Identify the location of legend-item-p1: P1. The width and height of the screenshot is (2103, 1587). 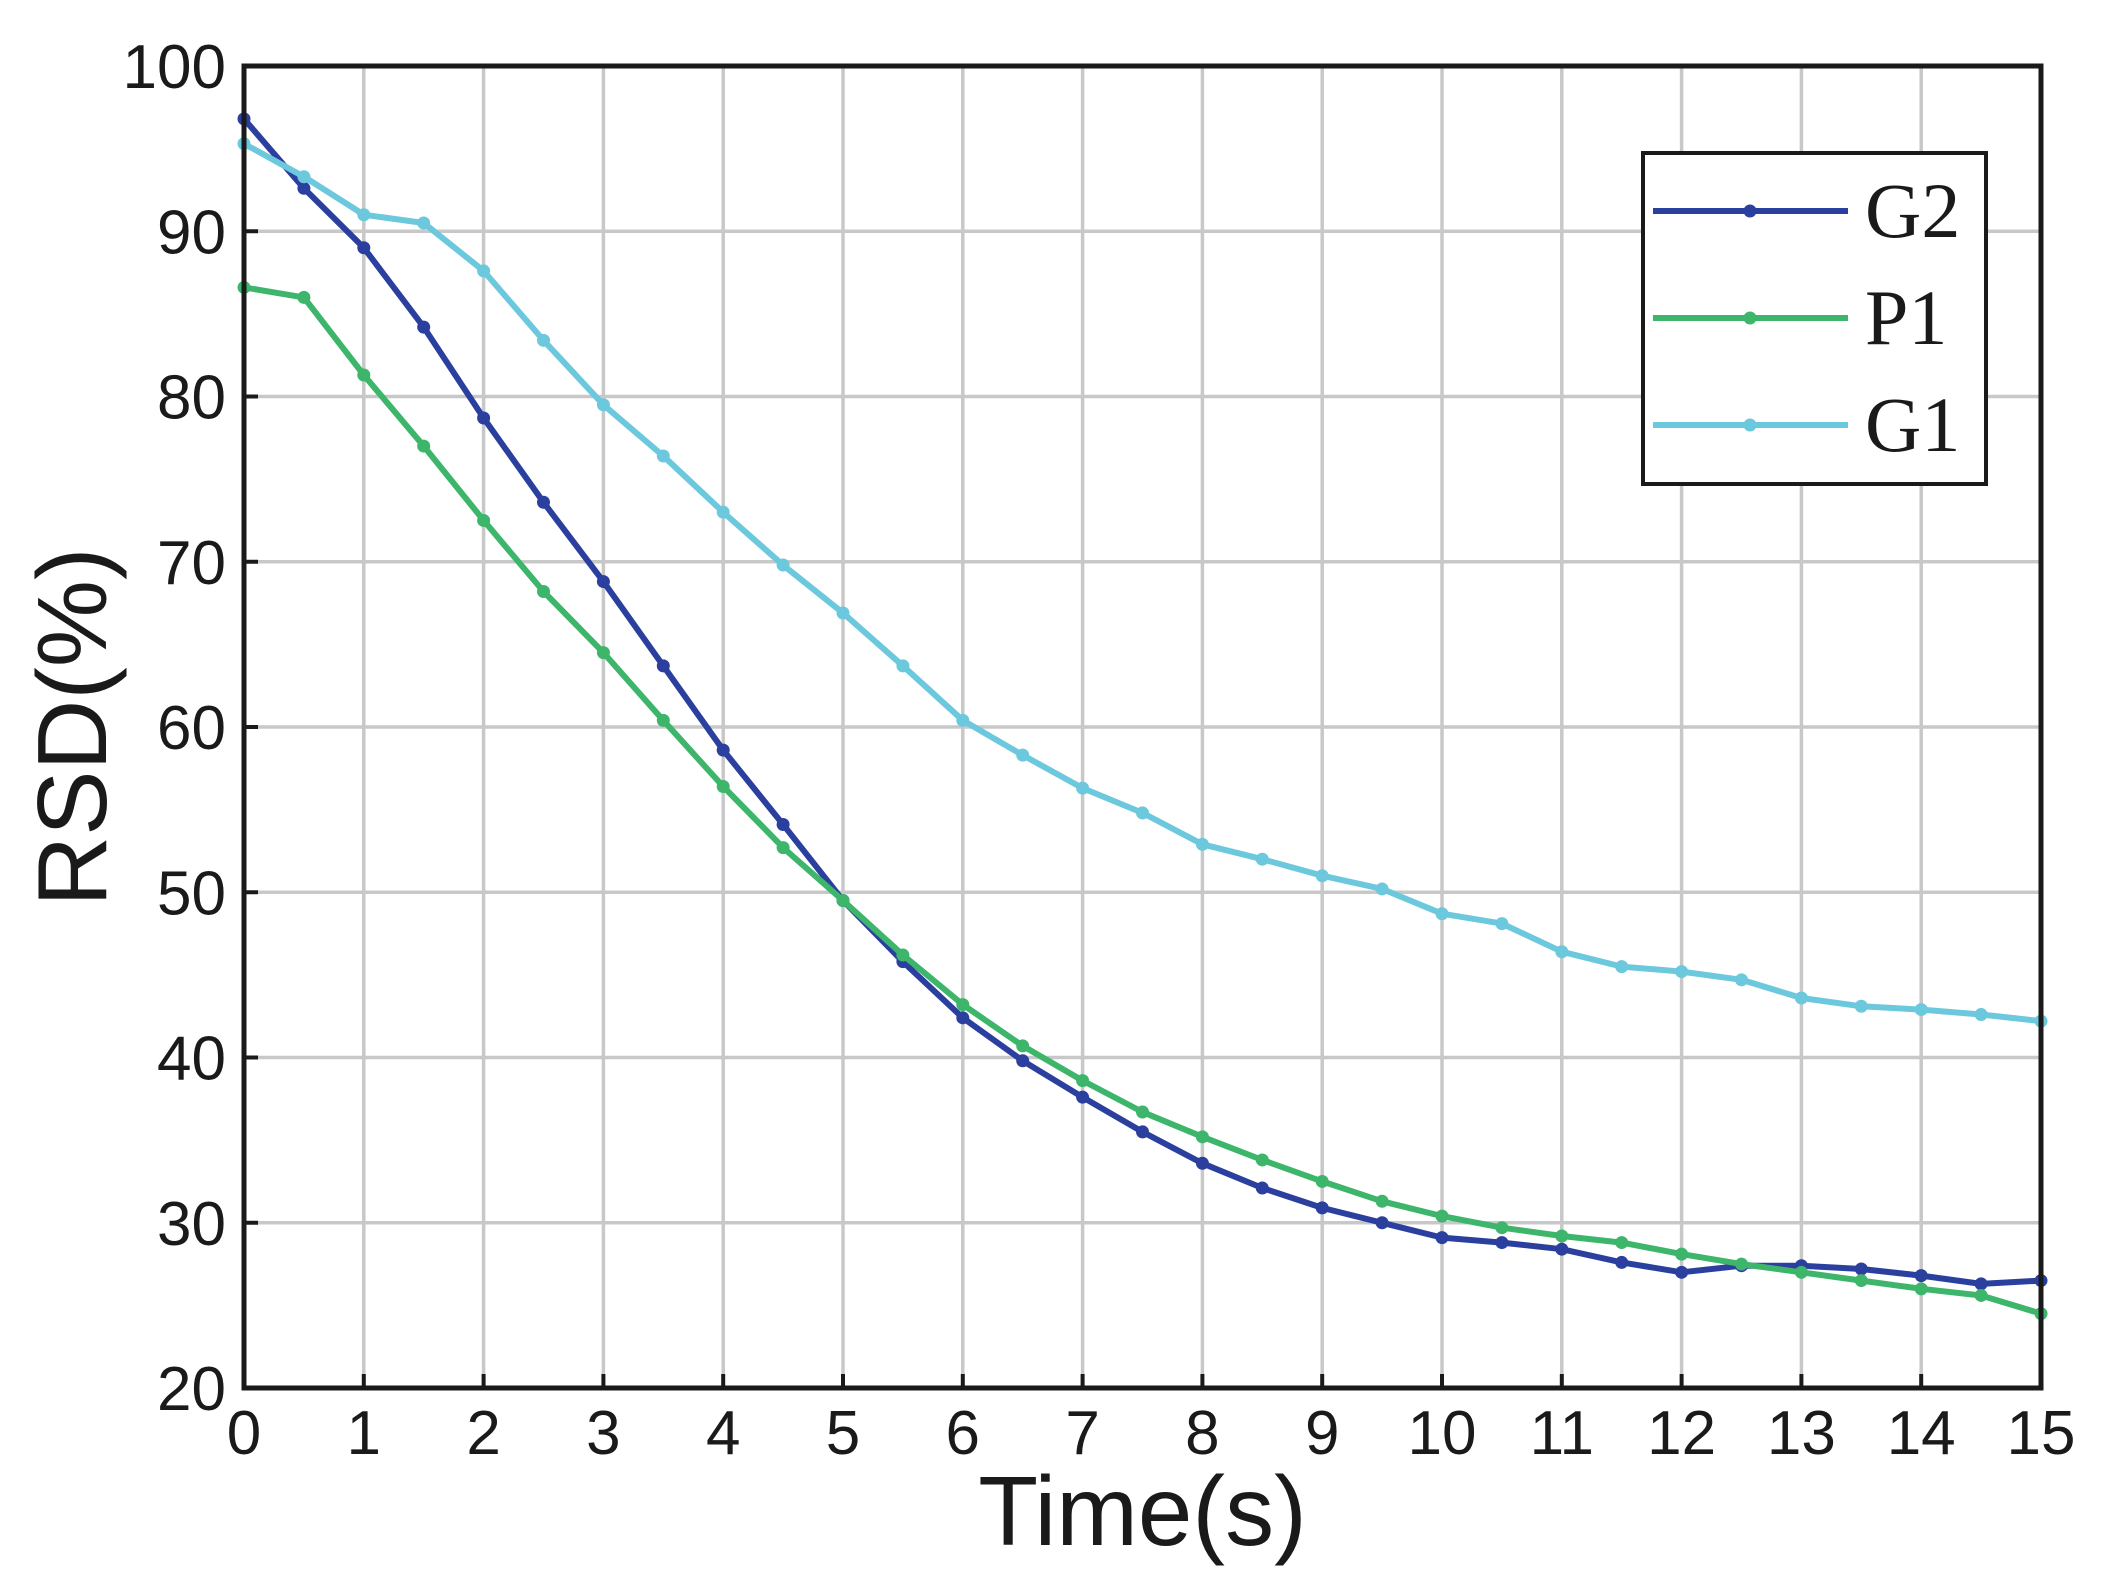
(1800, 317).